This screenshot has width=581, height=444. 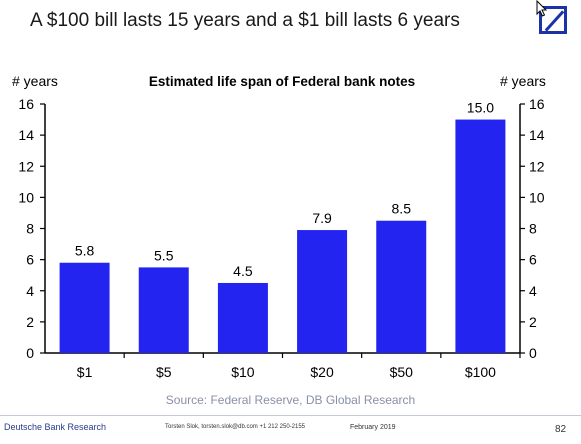 I want to click on footer-brand: Deutsche Bank Research, so click(x=55, y=427).